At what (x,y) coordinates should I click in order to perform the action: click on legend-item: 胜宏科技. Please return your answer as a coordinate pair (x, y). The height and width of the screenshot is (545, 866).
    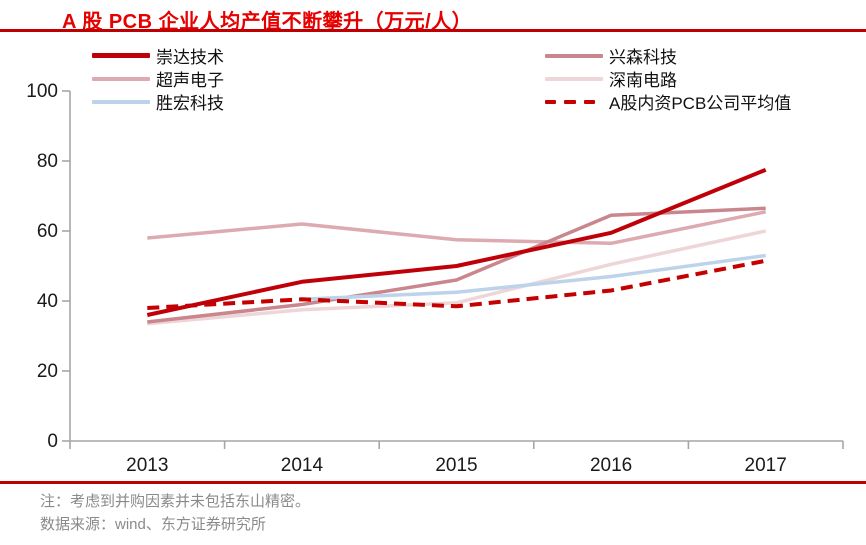
    Looking at the image, I should click on (158, 102).